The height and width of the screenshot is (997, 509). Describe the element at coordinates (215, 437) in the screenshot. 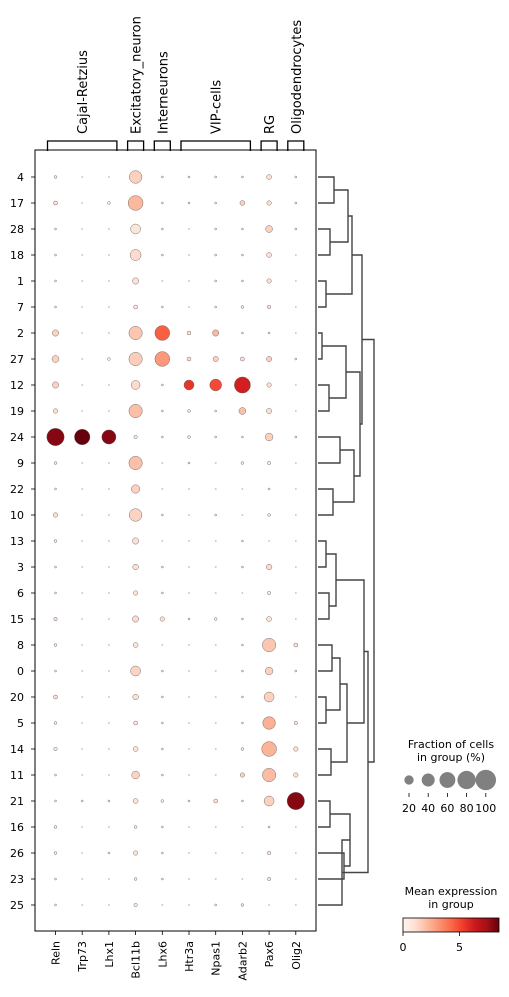

I see `dot-24-Npas1` at that location.